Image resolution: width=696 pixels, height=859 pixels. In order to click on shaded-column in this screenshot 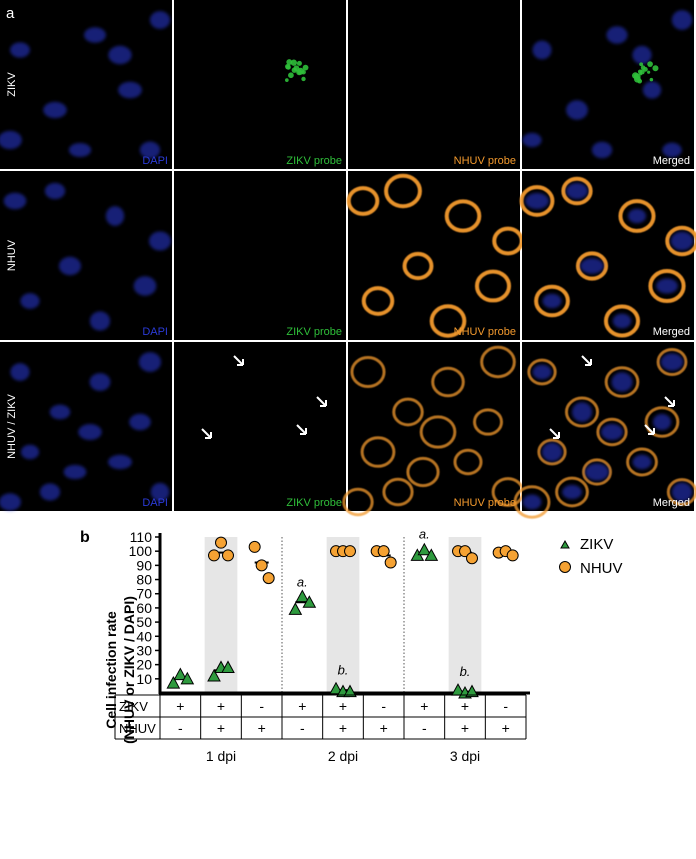, I will do `click(465, 615)`.